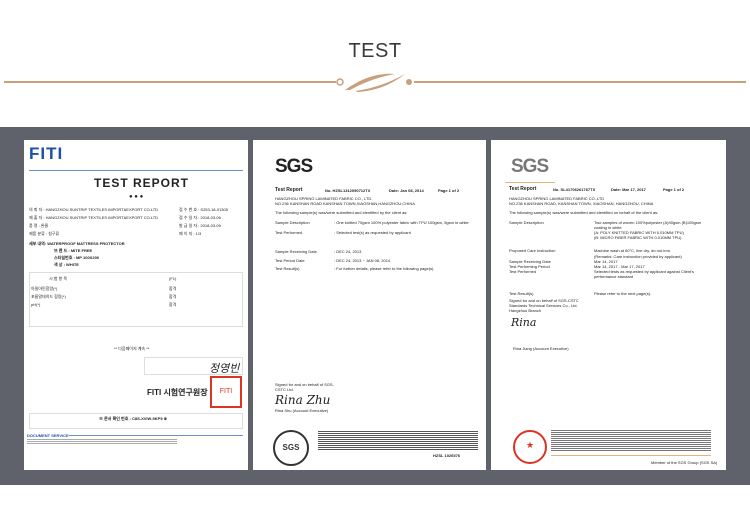  I want to click on decoration: 스타일번호 : MP 100X200, so click(77, 257).